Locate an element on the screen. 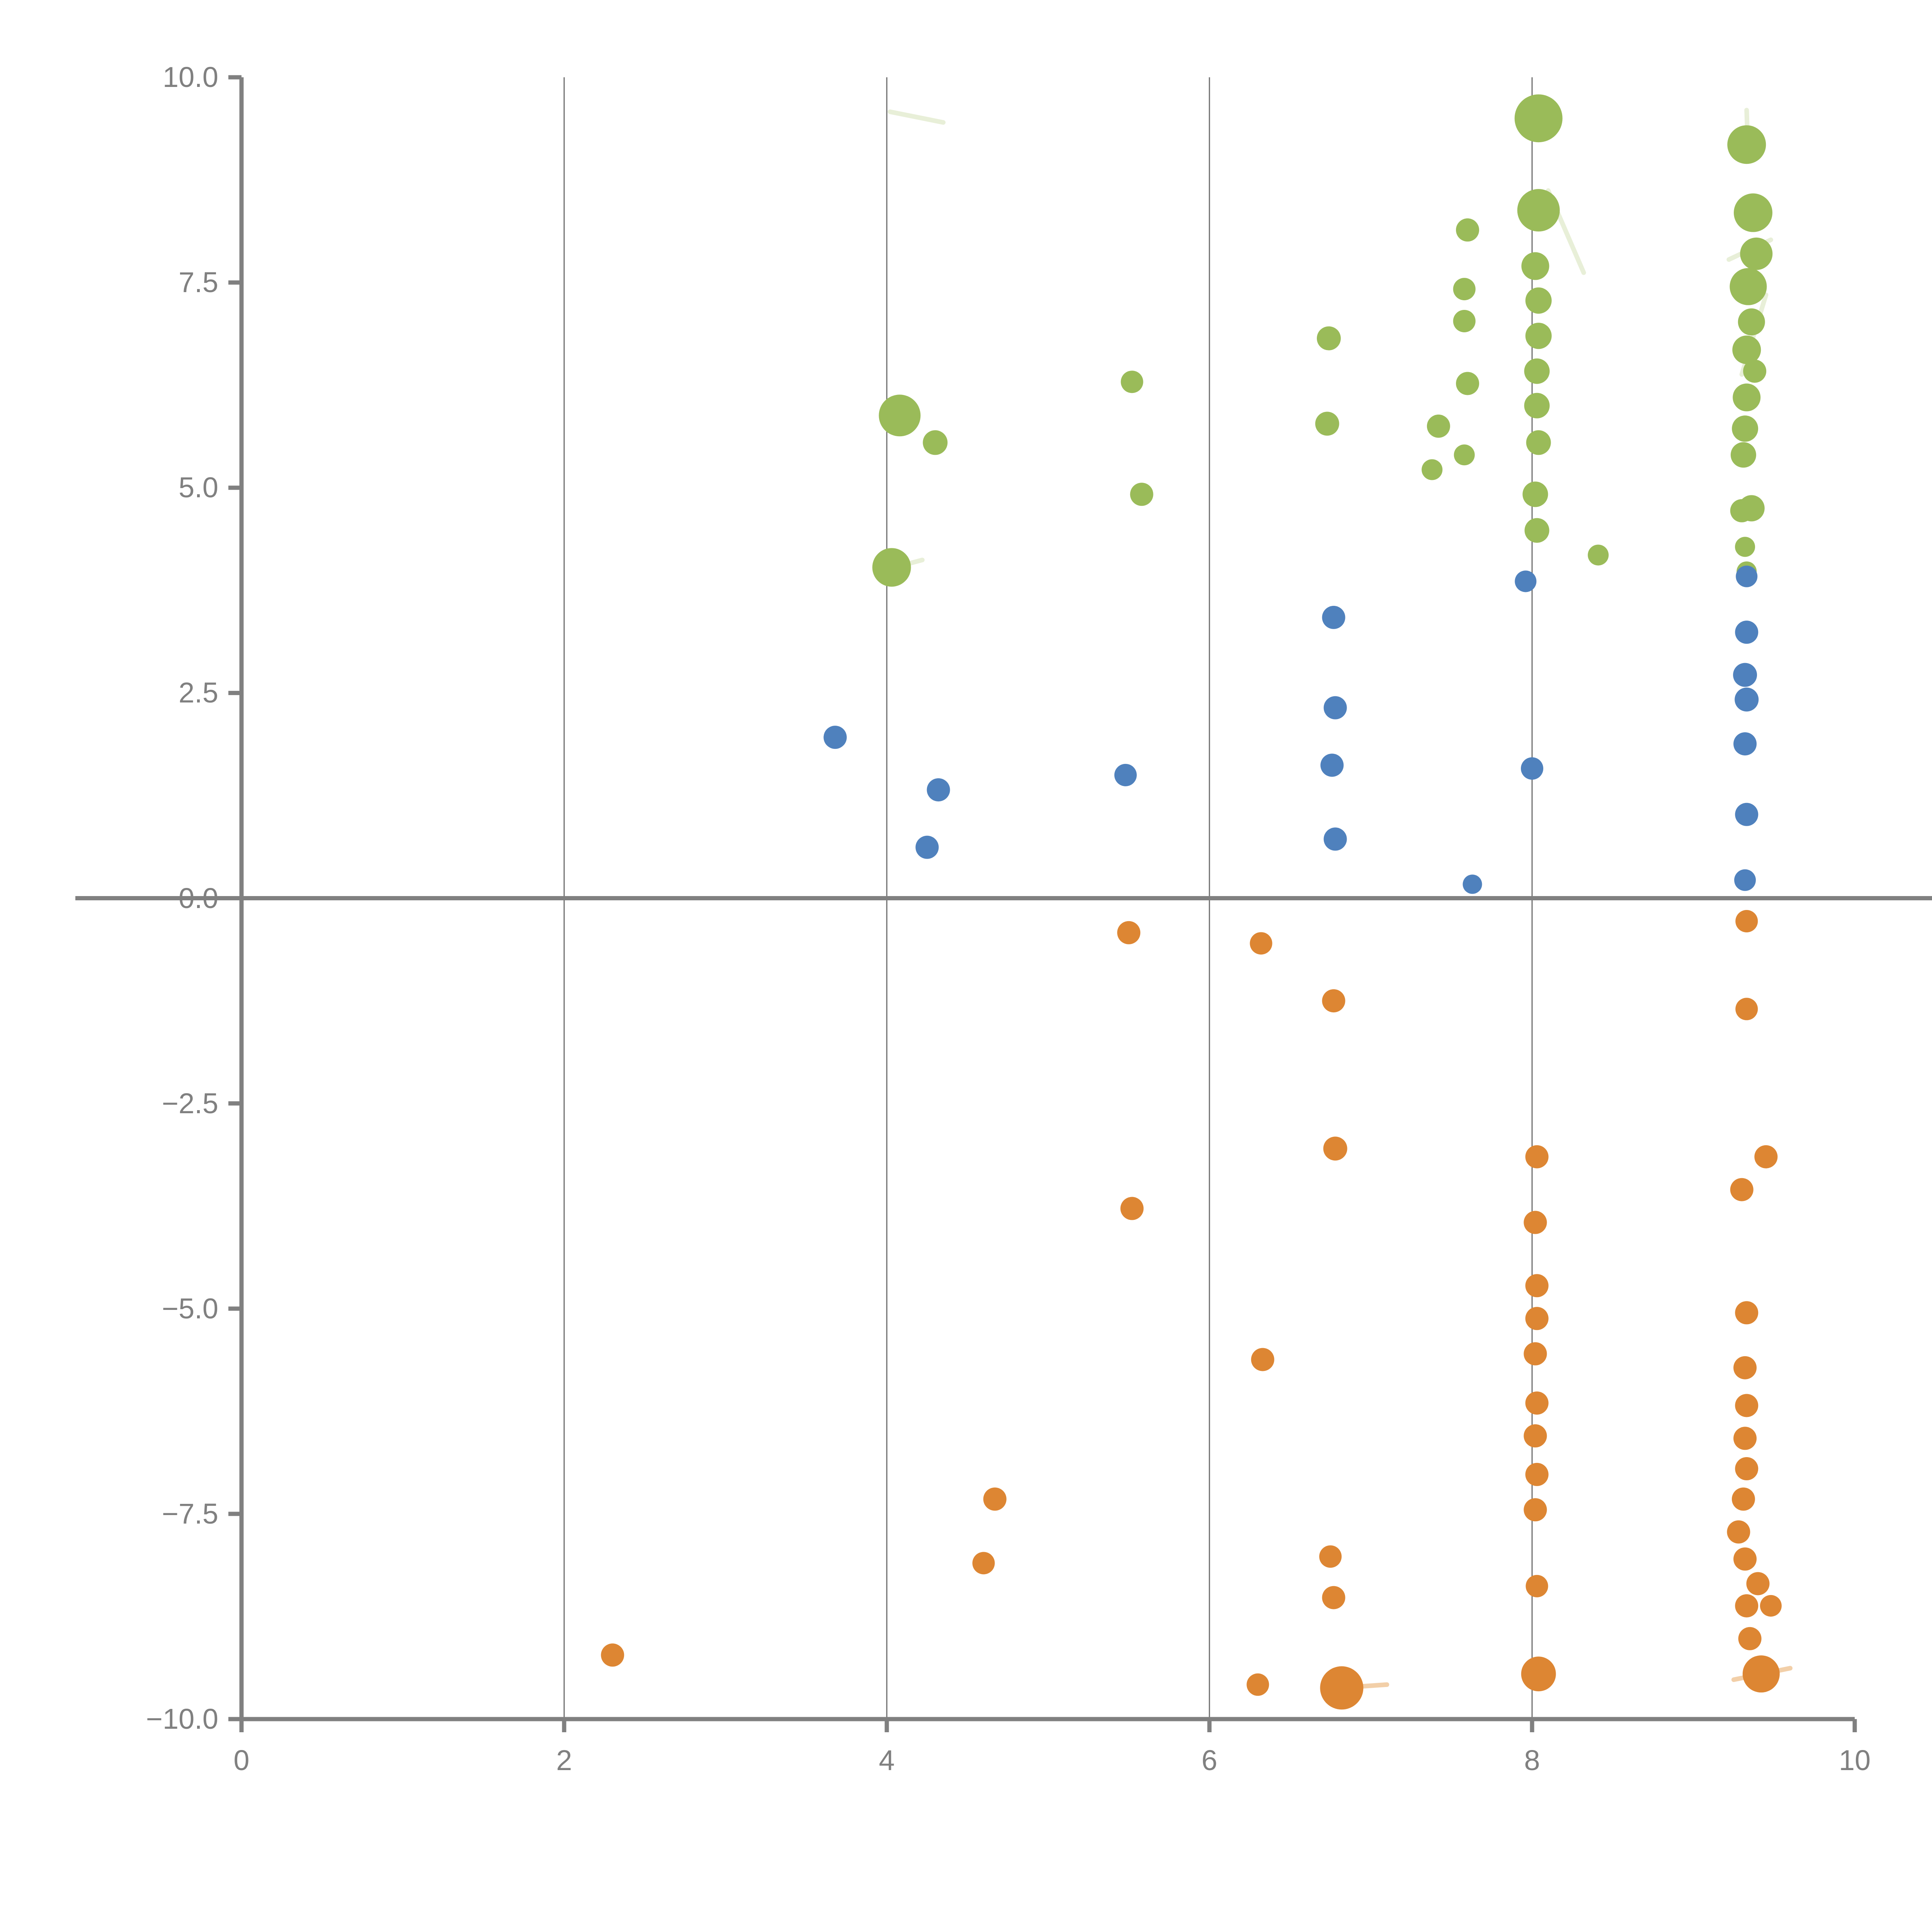 The width and height of the screenshot is (1932, 1932). y-tick-label: −2.5 is located at coordinates (190, 1103).